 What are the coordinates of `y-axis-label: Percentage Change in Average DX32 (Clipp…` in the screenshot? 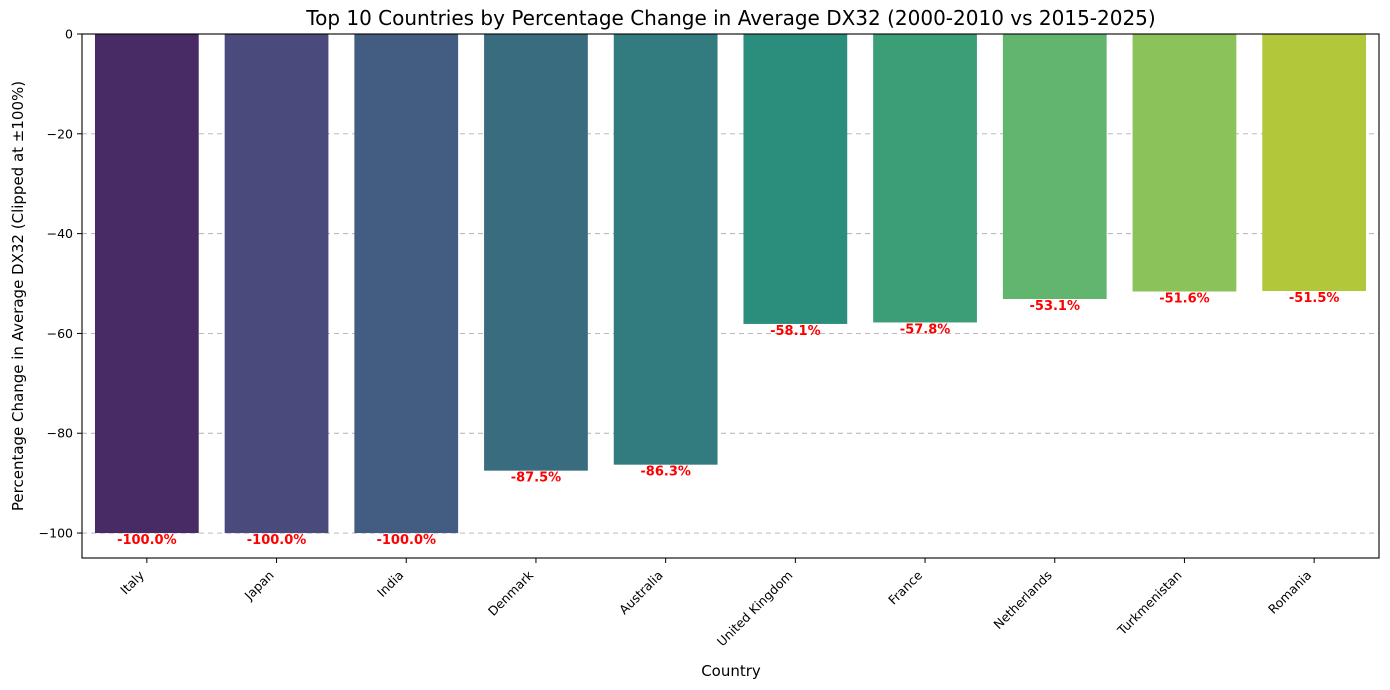 It's located at (18, 296).